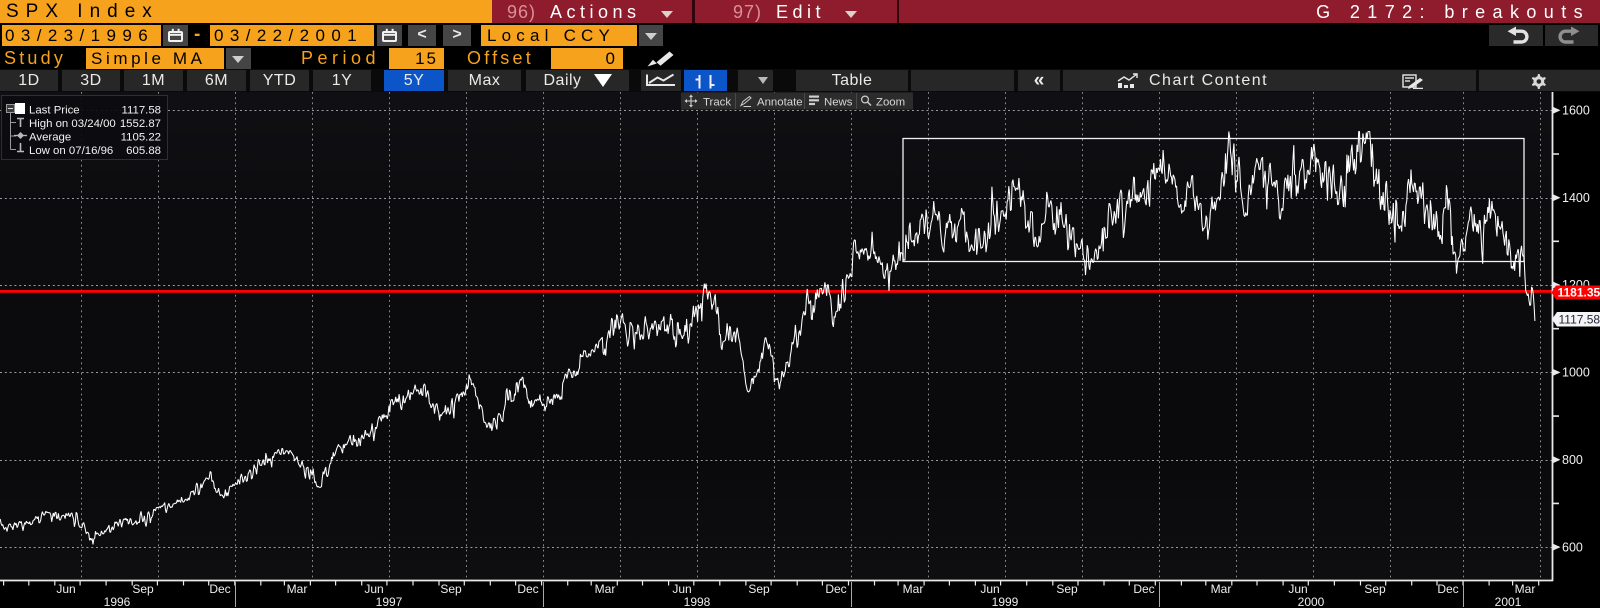  What do you see at coordinates (143, 151) in the screenshot?
I see `svg-text: 605.88` at bounding box center [143, 151].